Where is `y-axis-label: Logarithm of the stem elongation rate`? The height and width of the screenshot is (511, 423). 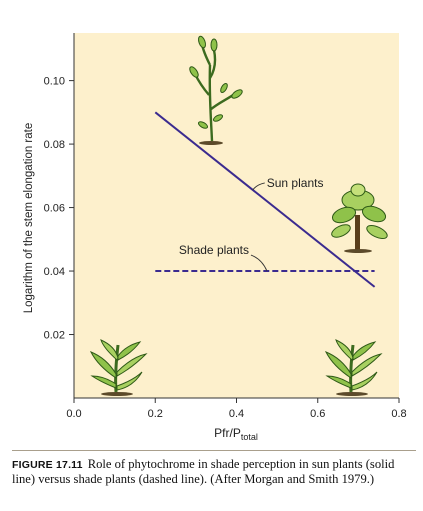 y-axis-label: Logarithm of the stem elongation rate is located at coordinates (29, 218).